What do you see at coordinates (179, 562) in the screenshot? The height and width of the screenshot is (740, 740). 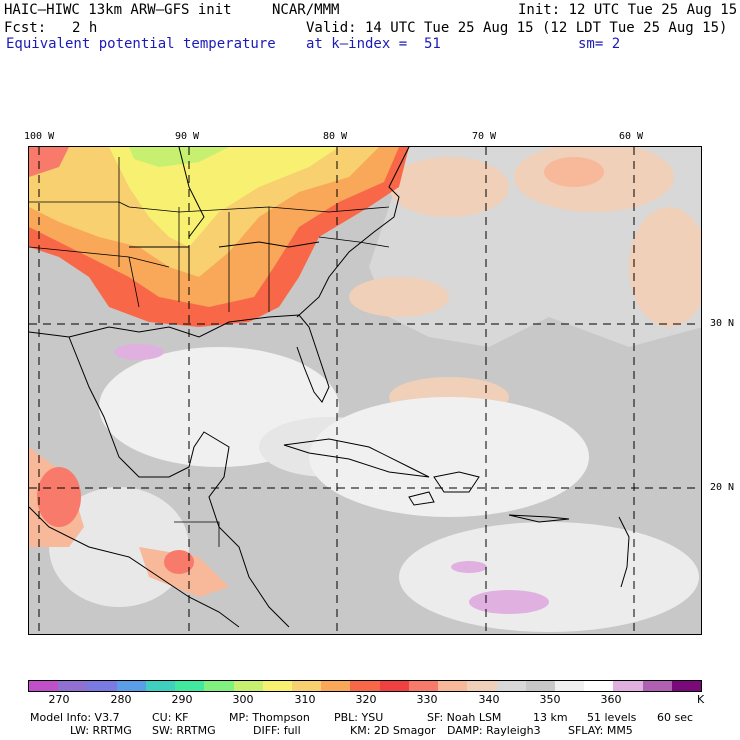 I see `central-america-hot` at bounding box center [179, 562].